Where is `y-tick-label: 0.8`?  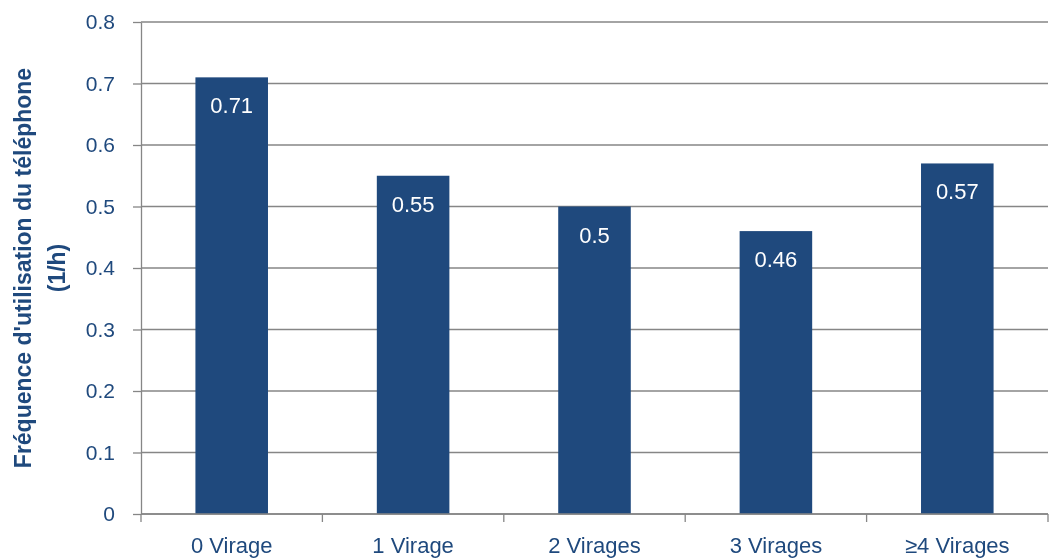
y-tick-label: 0.8 is located at coordinates (100, 22).